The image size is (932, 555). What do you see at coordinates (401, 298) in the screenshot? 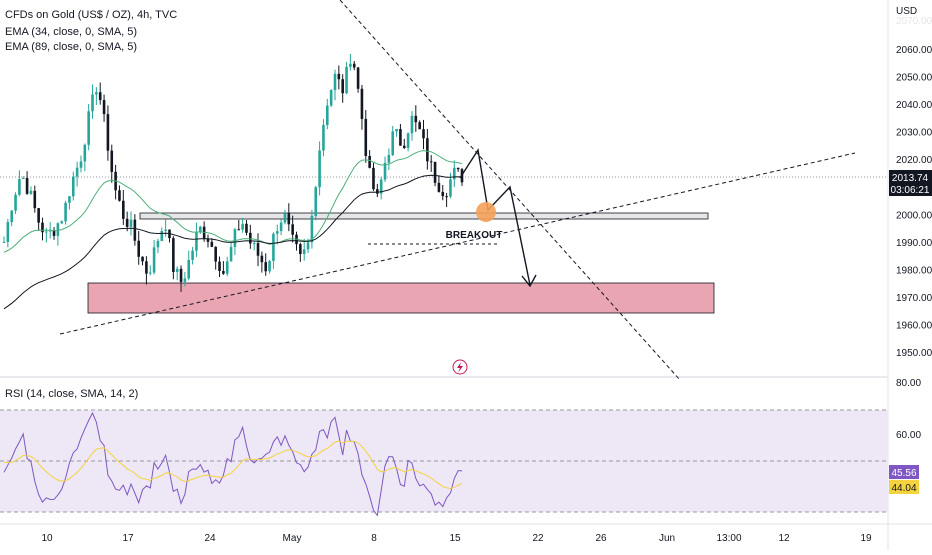
I see `demand-zone` at bounding box center [401, 298].